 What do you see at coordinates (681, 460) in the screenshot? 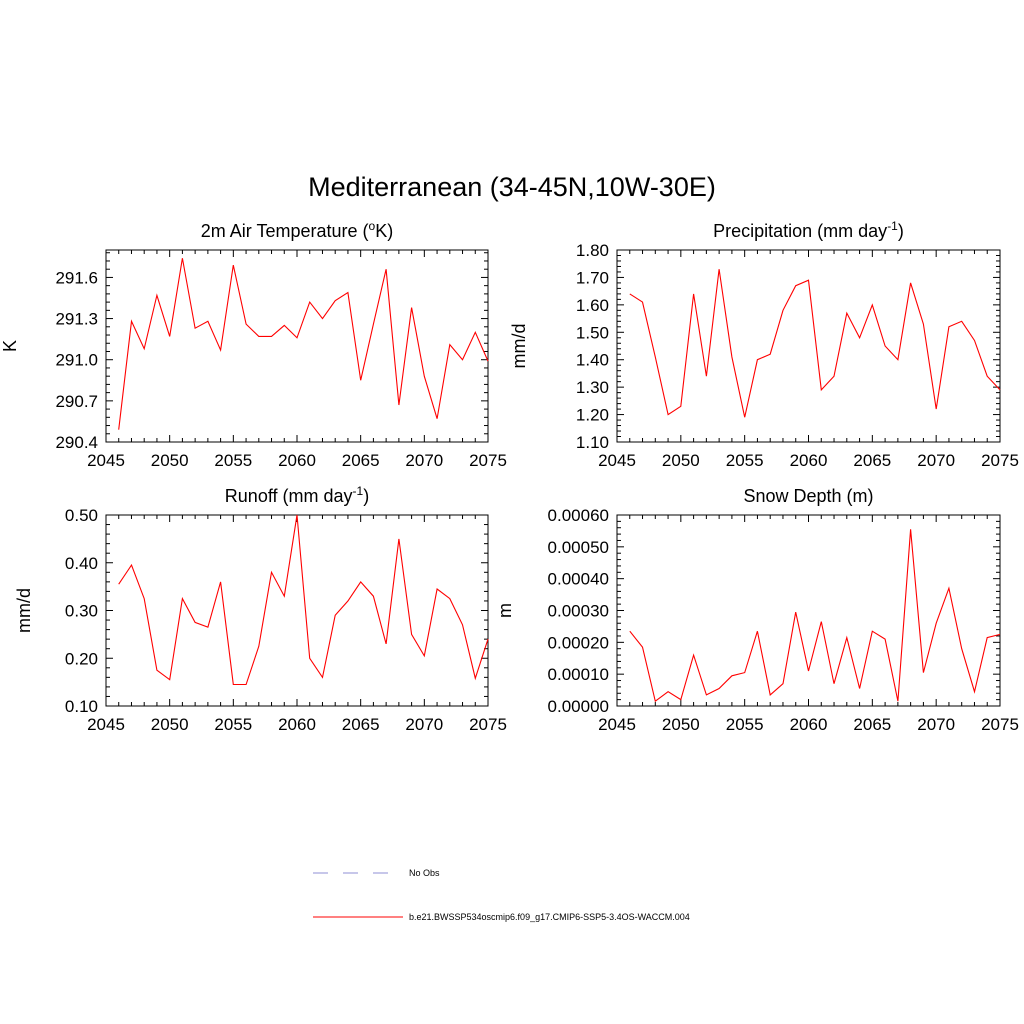
I see `precipitation-xtick-label: 2050` at bounding box center [681, 460].